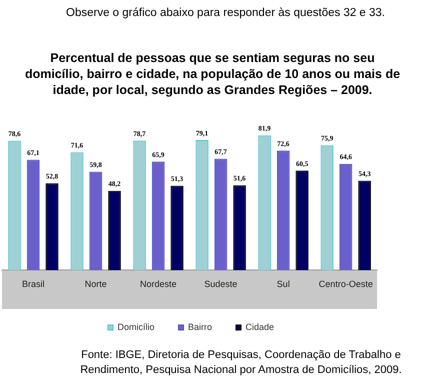  I want to click on x-tick-label: Norte, so click(95, 284).